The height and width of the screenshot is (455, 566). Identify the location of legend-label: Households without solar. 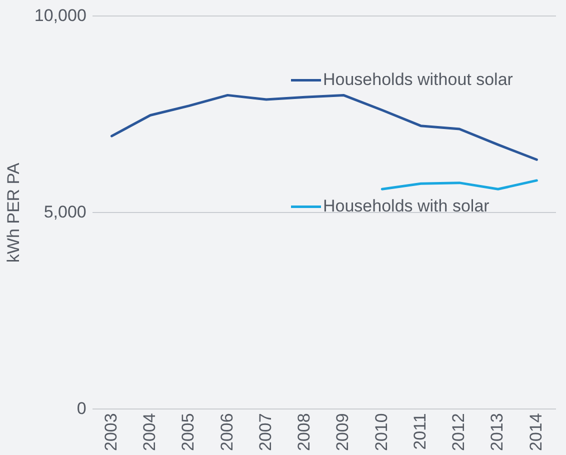
(418, 79).